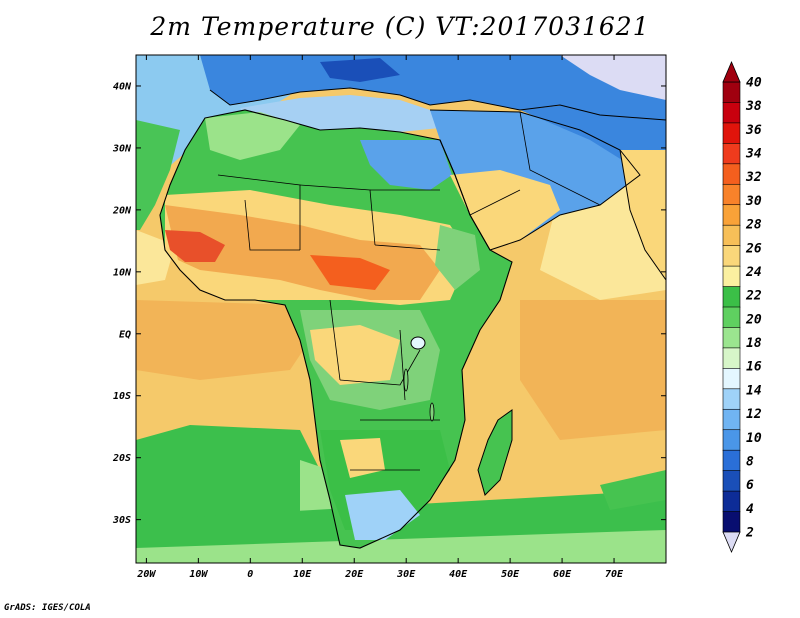 The height and width of the screenshot is (618, 800). Describe the element at coordinates (195, 246) in the screenshot. I see `west-sahel-red` at that location.